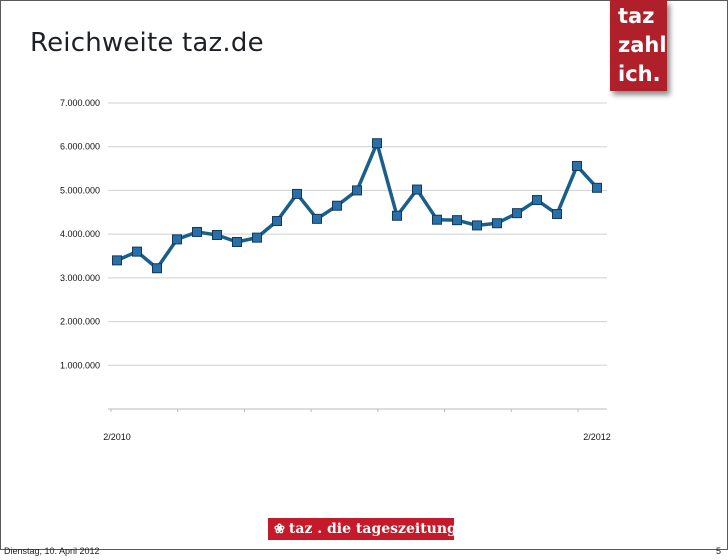 Image resolution: width=728 pixels, height=560 pixels. What do you see at coordinates (80, 278) in the screenshot?
I see `y-tick-label: 3.000.000` at bounding box center [80, 278].